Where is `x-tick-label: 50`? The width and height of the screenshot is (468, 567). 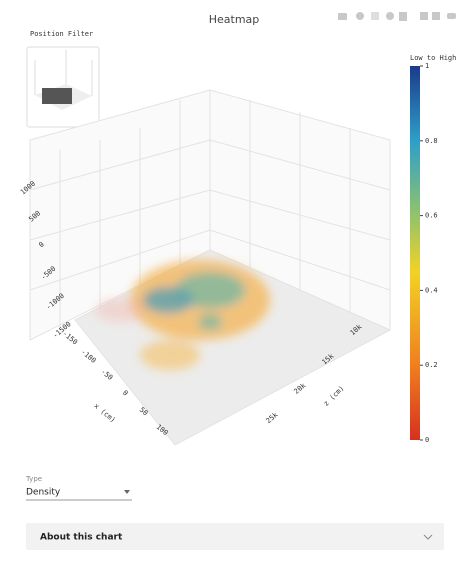 x-tick-label: 50 is located at coordinates (144, 412).